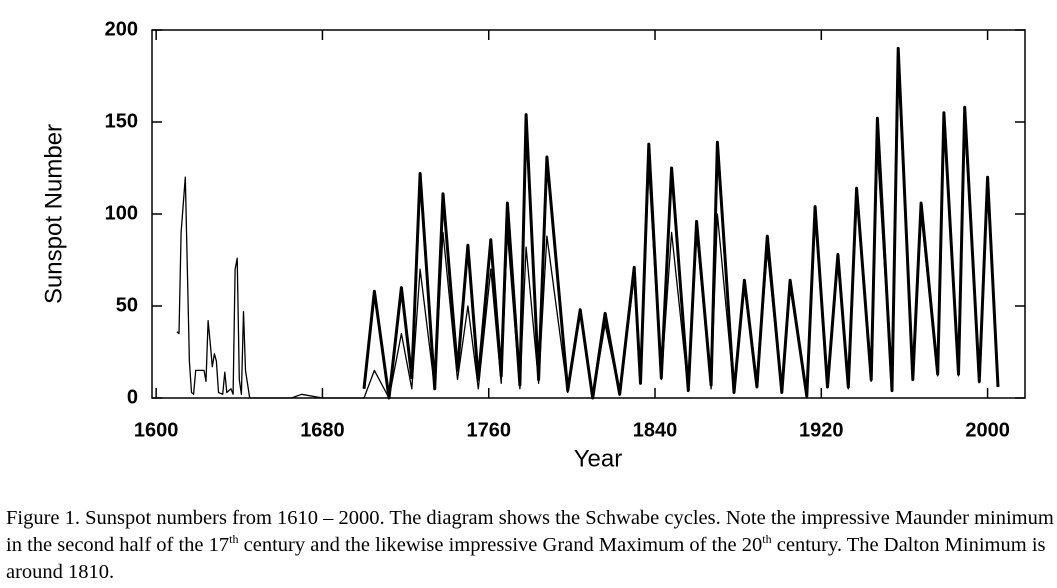 Image resolution: width=1057 pixels, height=588 pixels. I want to click on y-tick-label: 0, so click(132, 397).